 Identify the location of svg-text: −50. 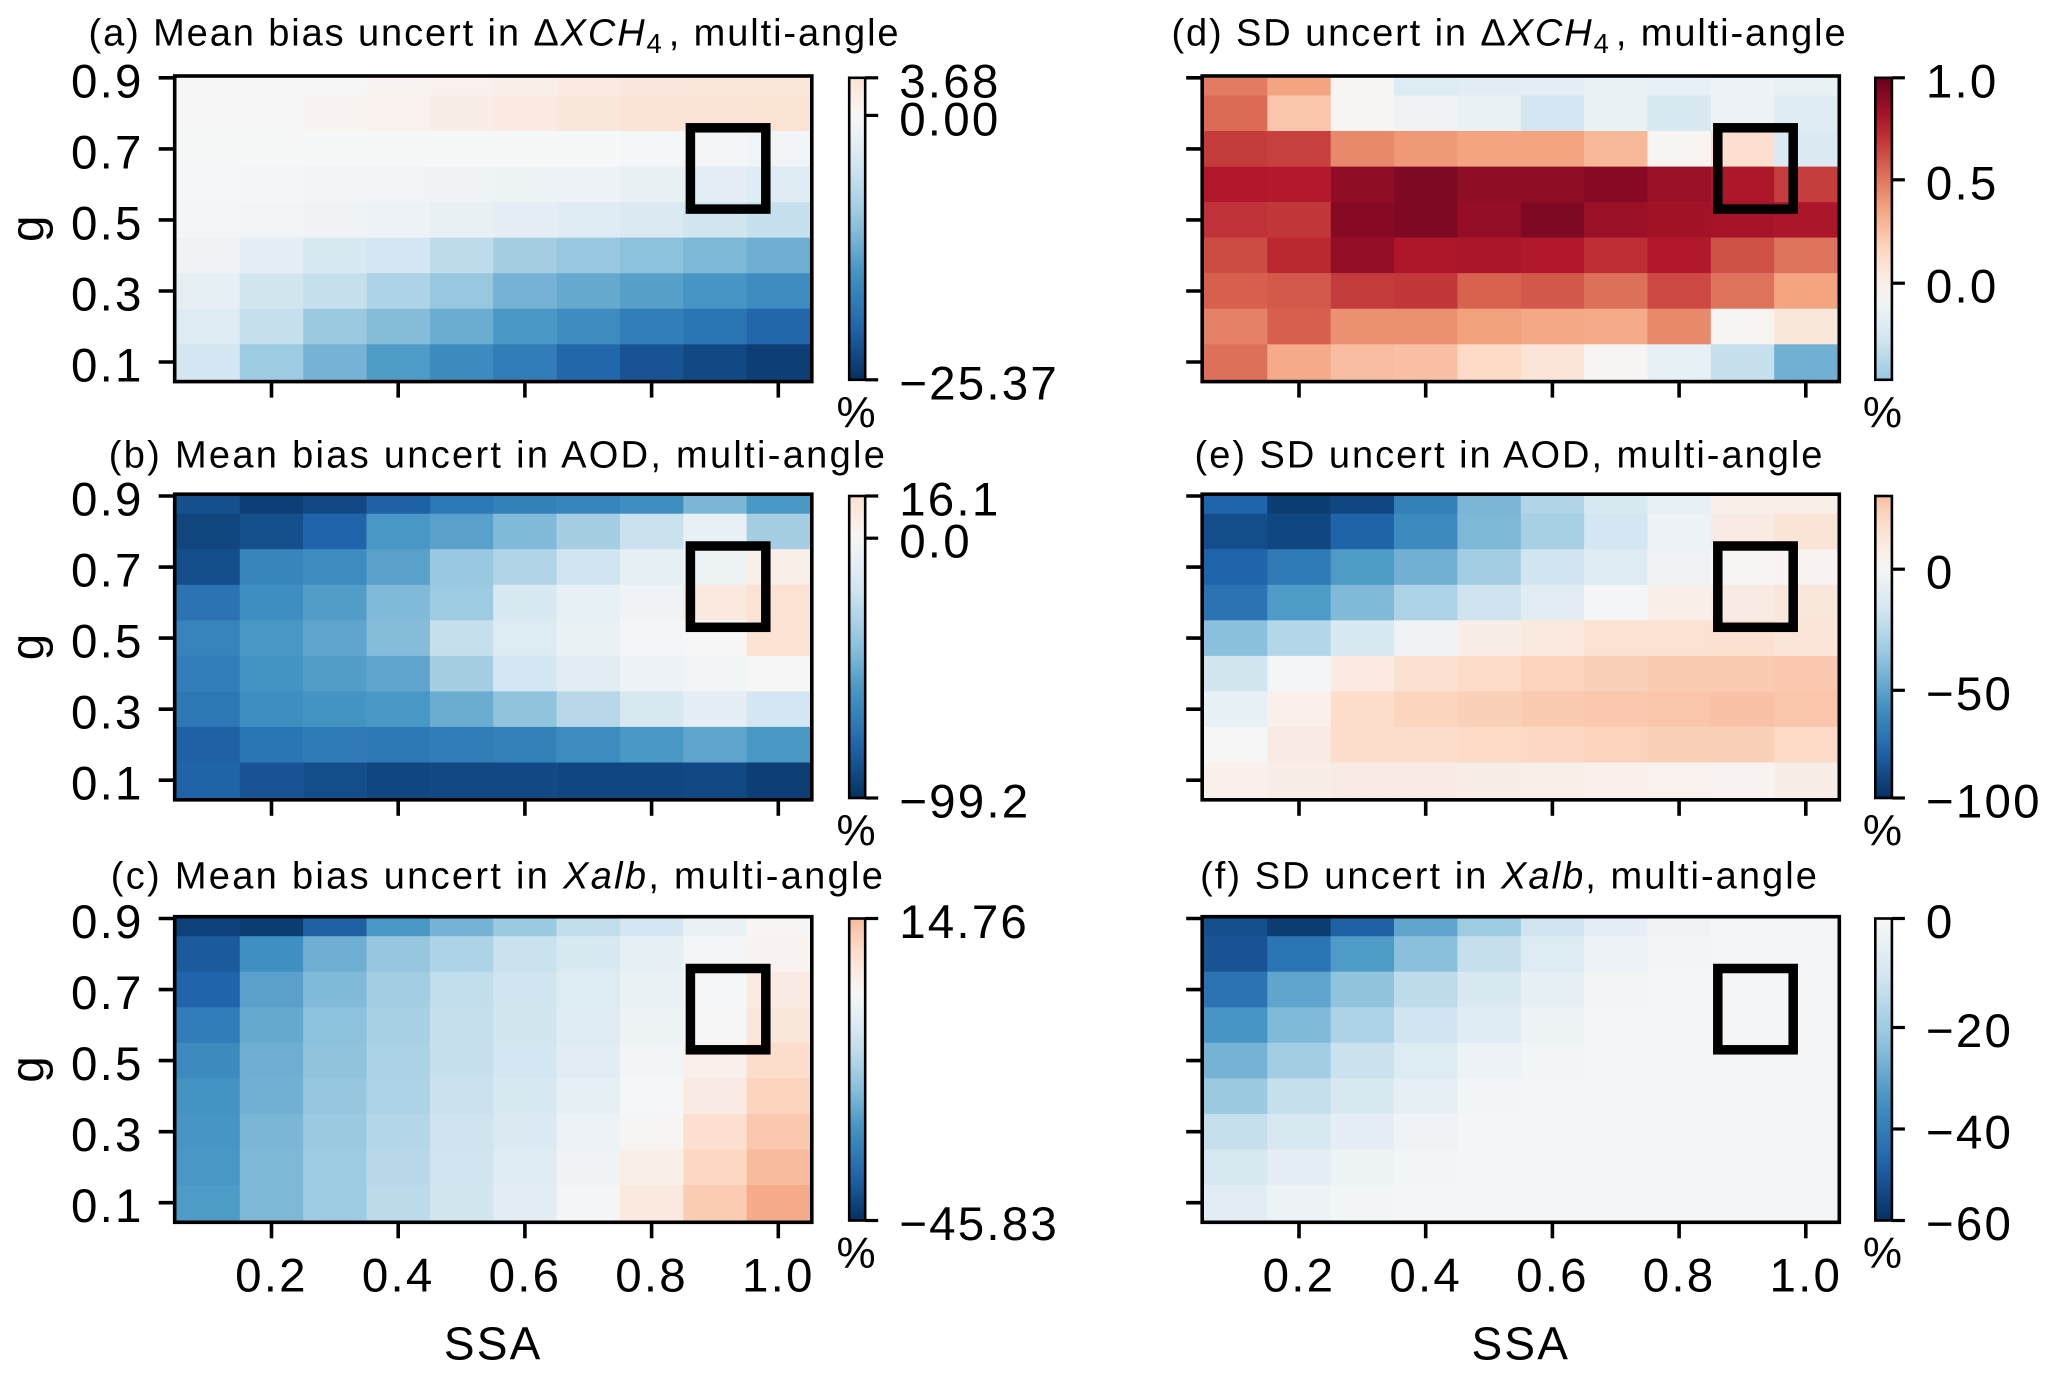
(1969, 694).